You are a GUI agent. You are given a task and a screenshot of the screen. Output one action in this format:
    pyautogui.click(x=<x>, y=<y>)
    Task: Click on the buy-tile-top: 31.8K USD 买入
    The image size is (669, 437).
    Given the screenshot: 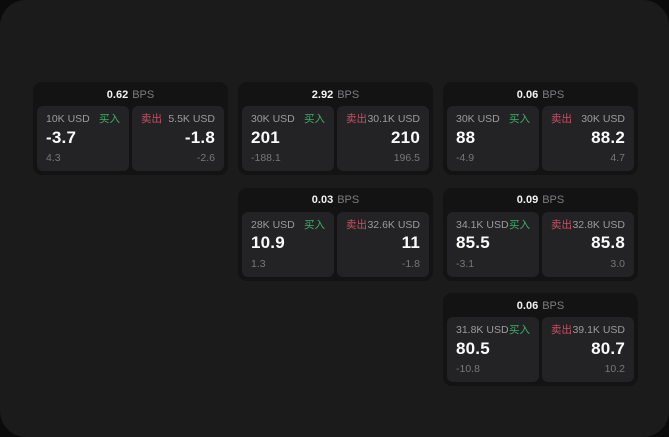 What is the action you would take?
    pyautogui.click(x=493, y=330)
    